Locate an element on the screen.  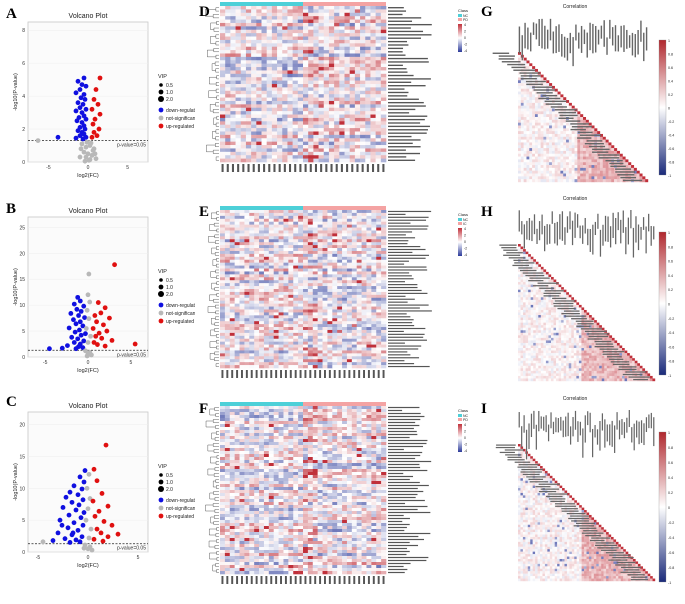
legend-group-dot is located at coordinates (161, 516).